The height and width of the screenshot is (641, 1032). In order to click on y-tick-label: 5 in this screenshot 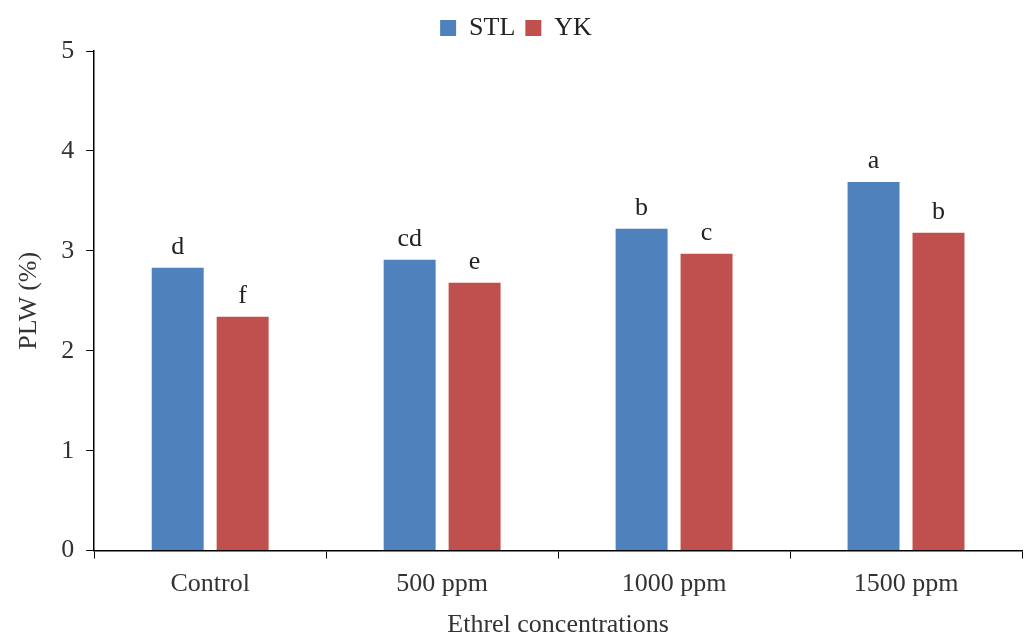, I will do `click(68, 49)`.